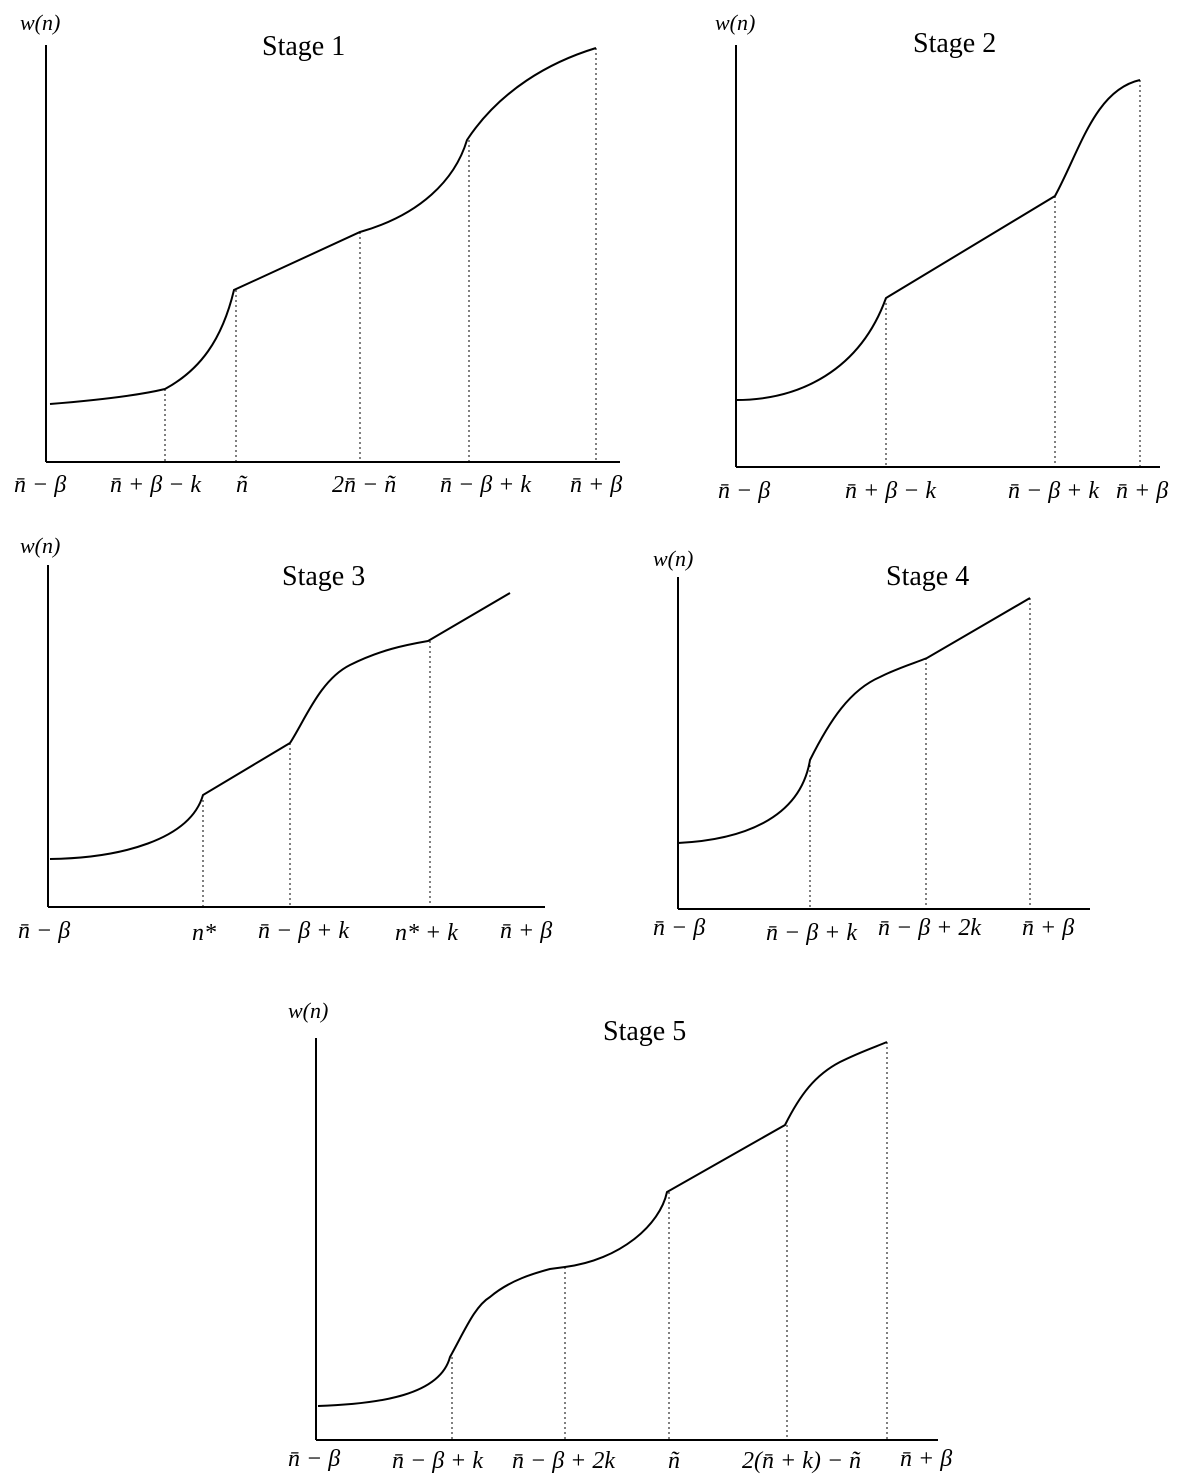  I want to click on panel-title: Stage 2, so click(954, 43).